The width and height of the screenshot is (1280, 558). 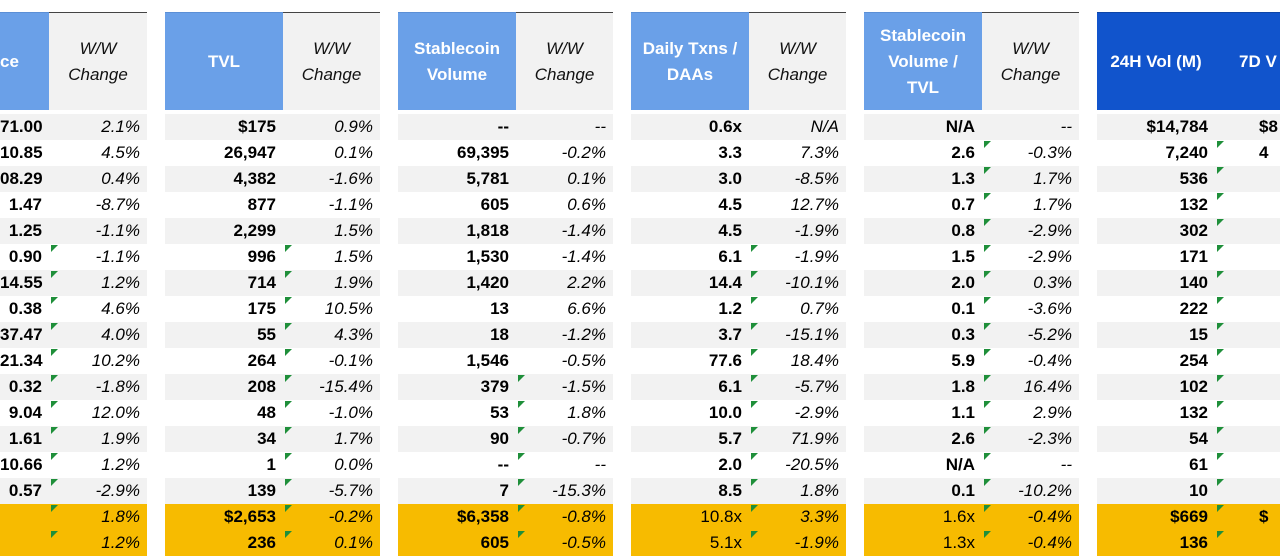 What do you see at coordinates (503, 464) in the screenshot?
I see `cell-stable: --` at bounding box center [503, 464].